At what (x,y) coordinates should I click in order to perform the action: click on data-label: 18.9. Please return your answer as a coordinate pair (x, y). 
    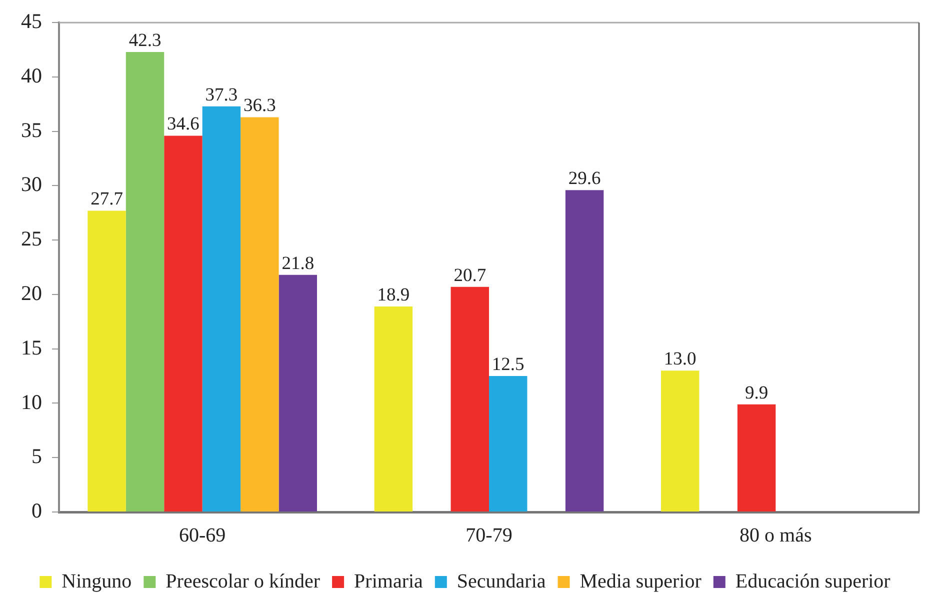
    Looking at the image, I should click on (393, 295).